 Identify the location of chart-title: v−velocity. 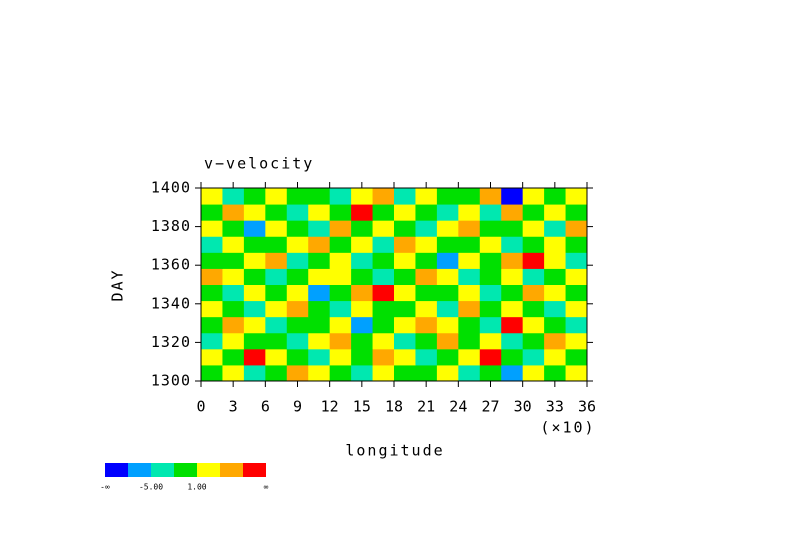
(259, 164).